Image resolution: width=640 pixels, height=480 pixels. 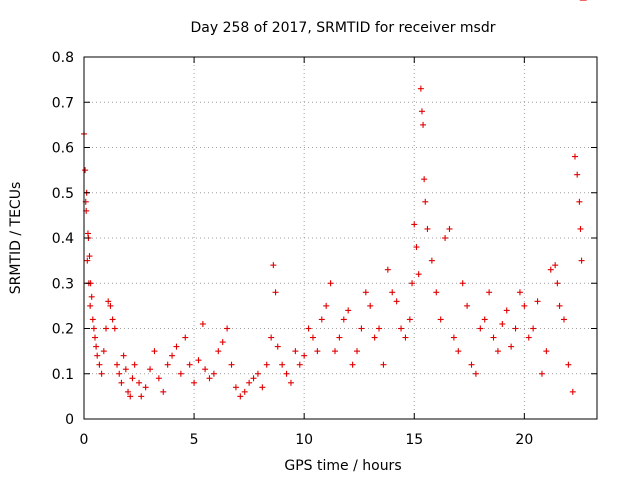 What do you see at coordinates (63, 239) in the screenshot?
I see `y-tick-label: 0.4` at bounding box center [63, 239].